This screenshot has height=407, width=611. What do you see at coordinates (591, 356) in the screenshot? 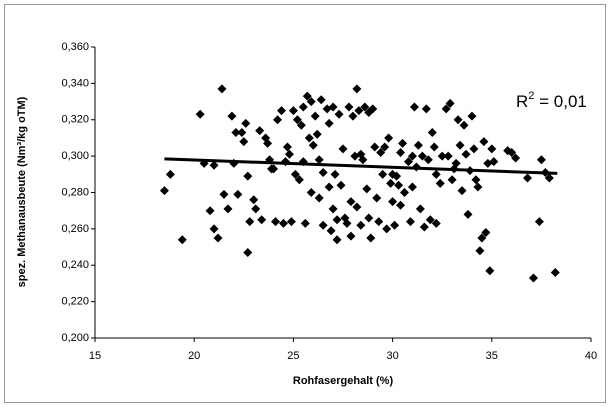
I see `x-tick-label: 40` at bounding box center [591, 356].